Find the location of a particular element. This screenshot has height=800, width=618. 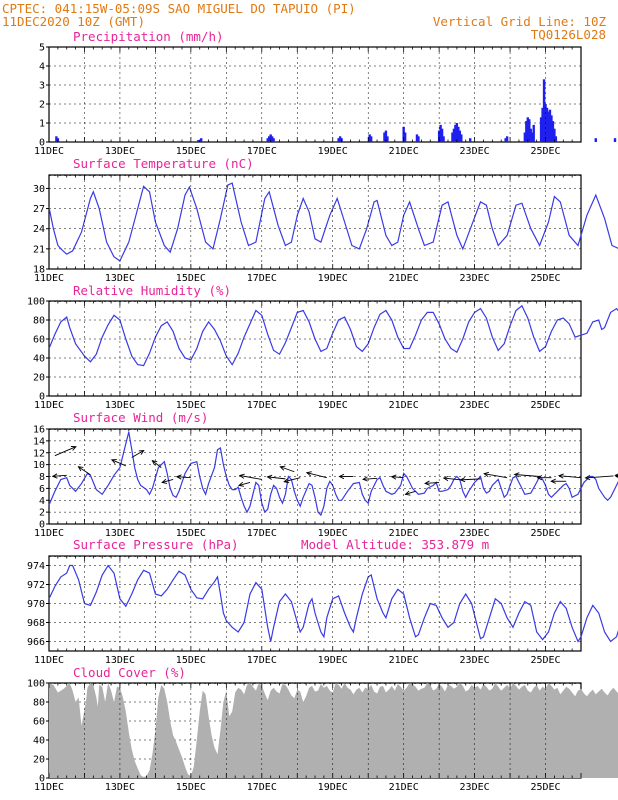

cloud-date-label: 19DEC is located at coordinates (333, 787).